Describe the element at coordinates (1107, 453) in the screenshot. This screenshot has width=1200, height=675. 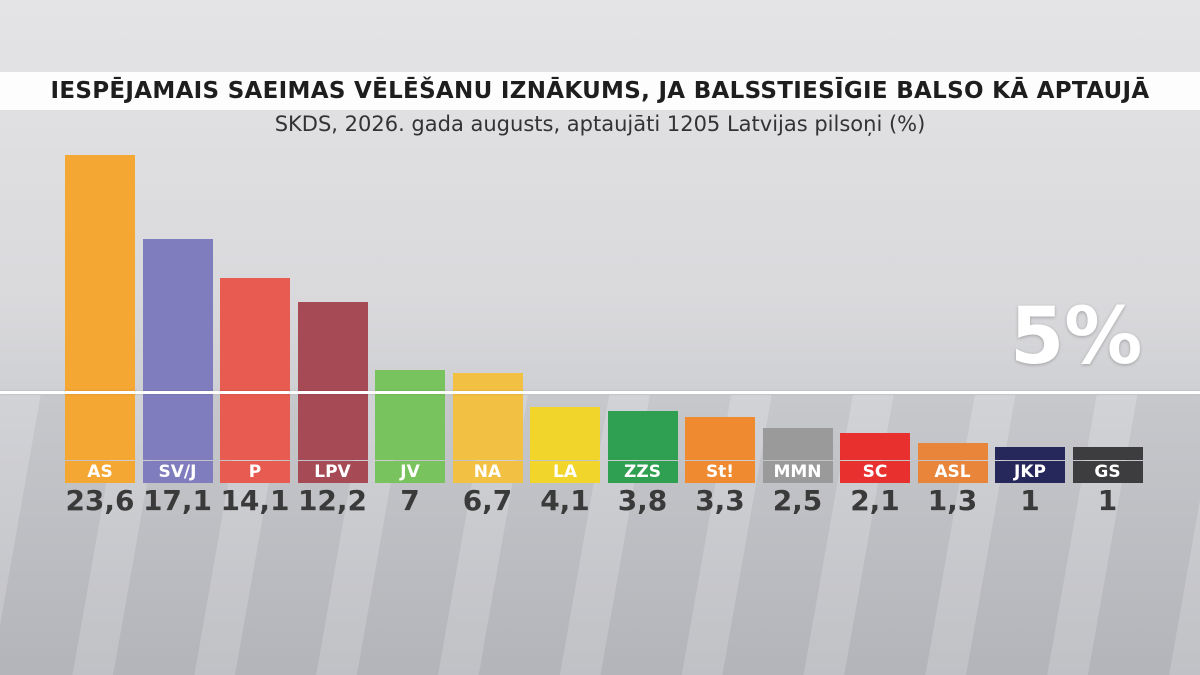
I see `bar-gs` at that location.